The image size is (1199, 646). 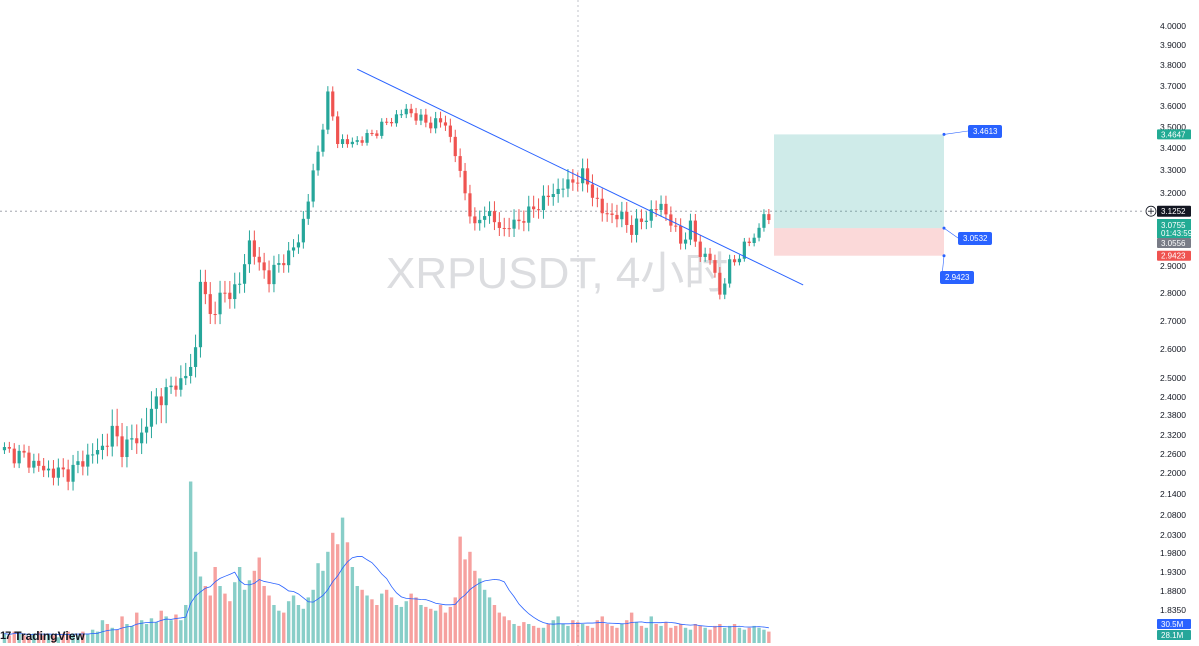 What do you see at coordinates (859, 181) in the screenshot?
I see `target-zone` at bounding box center [859, 181].